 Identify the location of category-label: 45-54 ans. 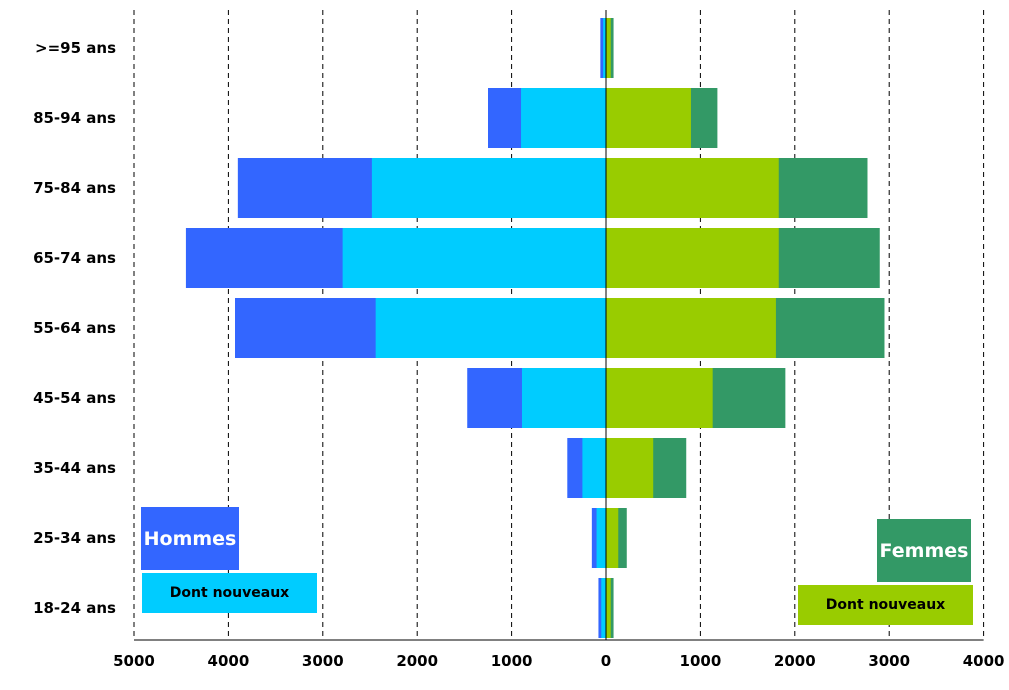
(74, 398).